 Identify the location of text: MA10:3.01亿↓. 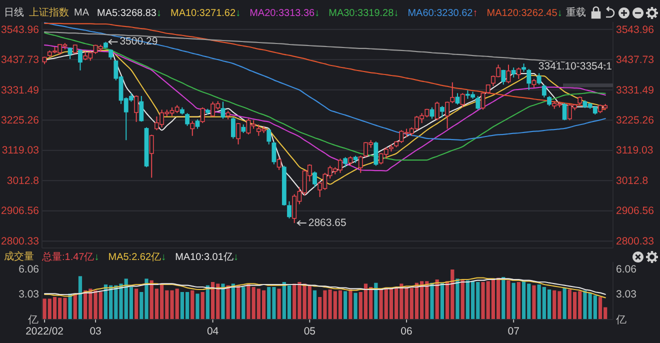
(206, 257).